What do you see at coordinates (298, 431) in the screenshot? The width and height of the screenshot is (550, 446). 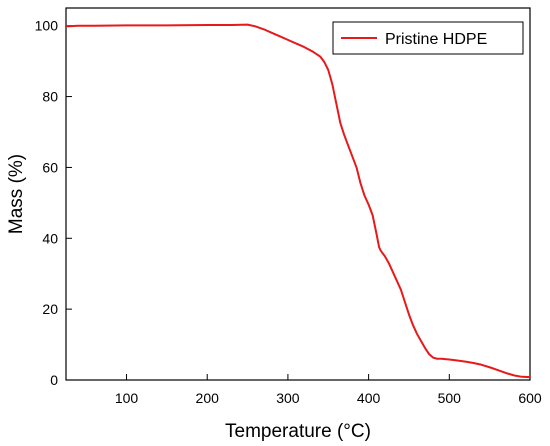 I see `x-axis-title: Temperature (°C)` at bounding box center [298, 431].